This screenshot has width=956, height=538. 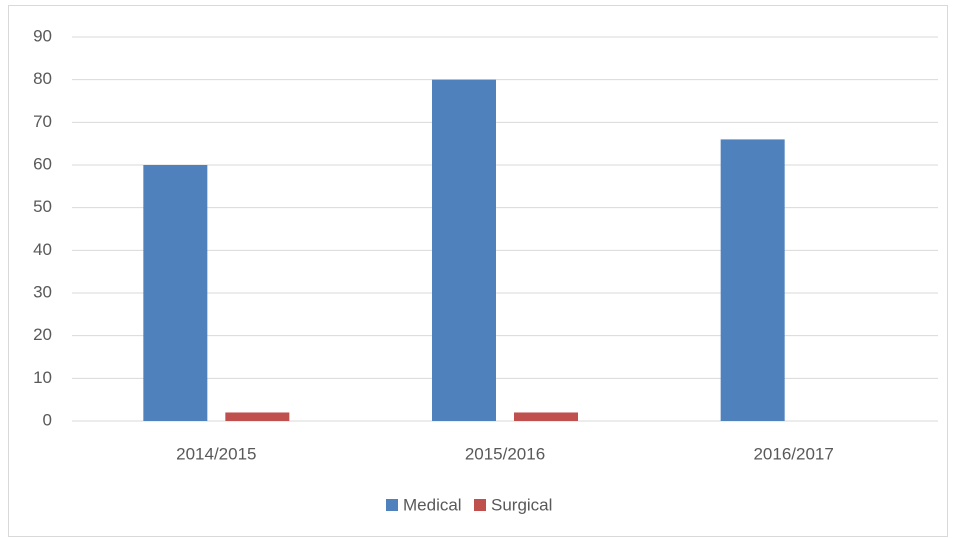 What do you see at coordinates (42, 291) in the screenshot?
I see `y-tick-label: 30` at bounding box center [42, 291].